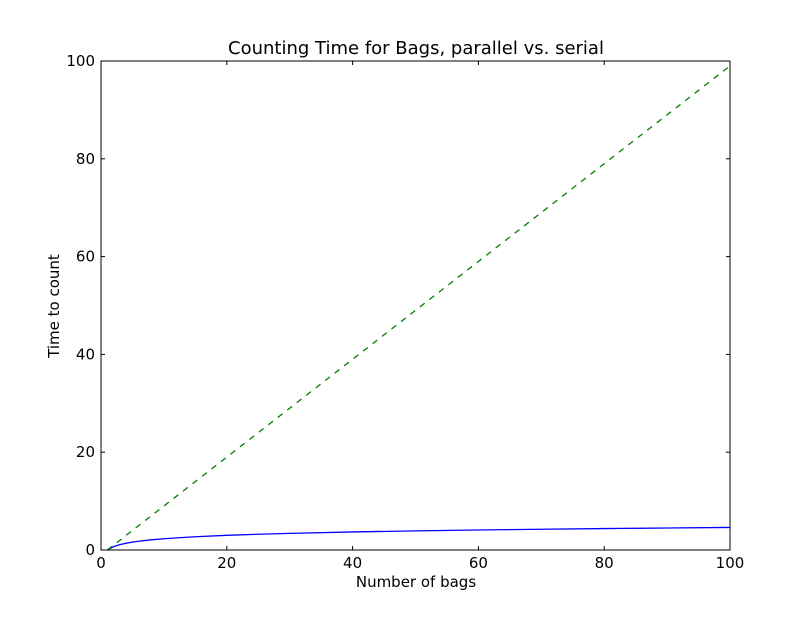  What do you see at coordinates (604, 563) in the screenshot?
I see `x-tick-label: 80` at bounding box center [604, 563].